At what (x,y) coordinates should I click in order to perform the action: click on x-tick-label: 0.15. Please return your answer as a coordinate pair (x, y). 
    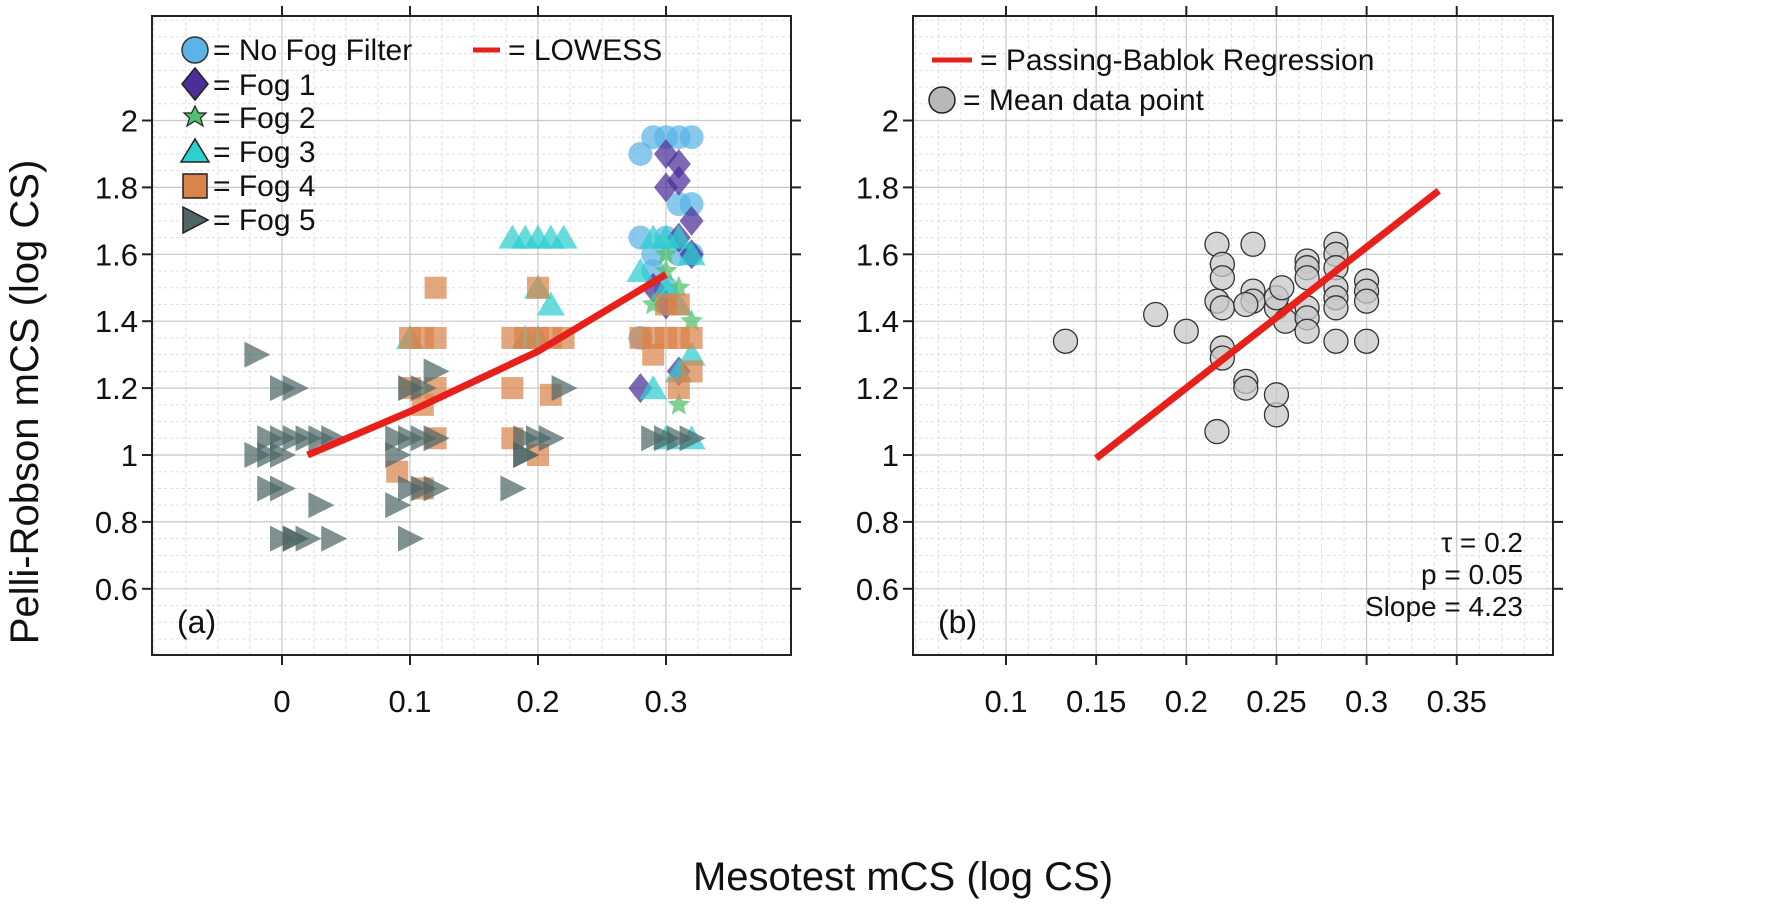
    Looking at the image, I should click on (1096, 701).